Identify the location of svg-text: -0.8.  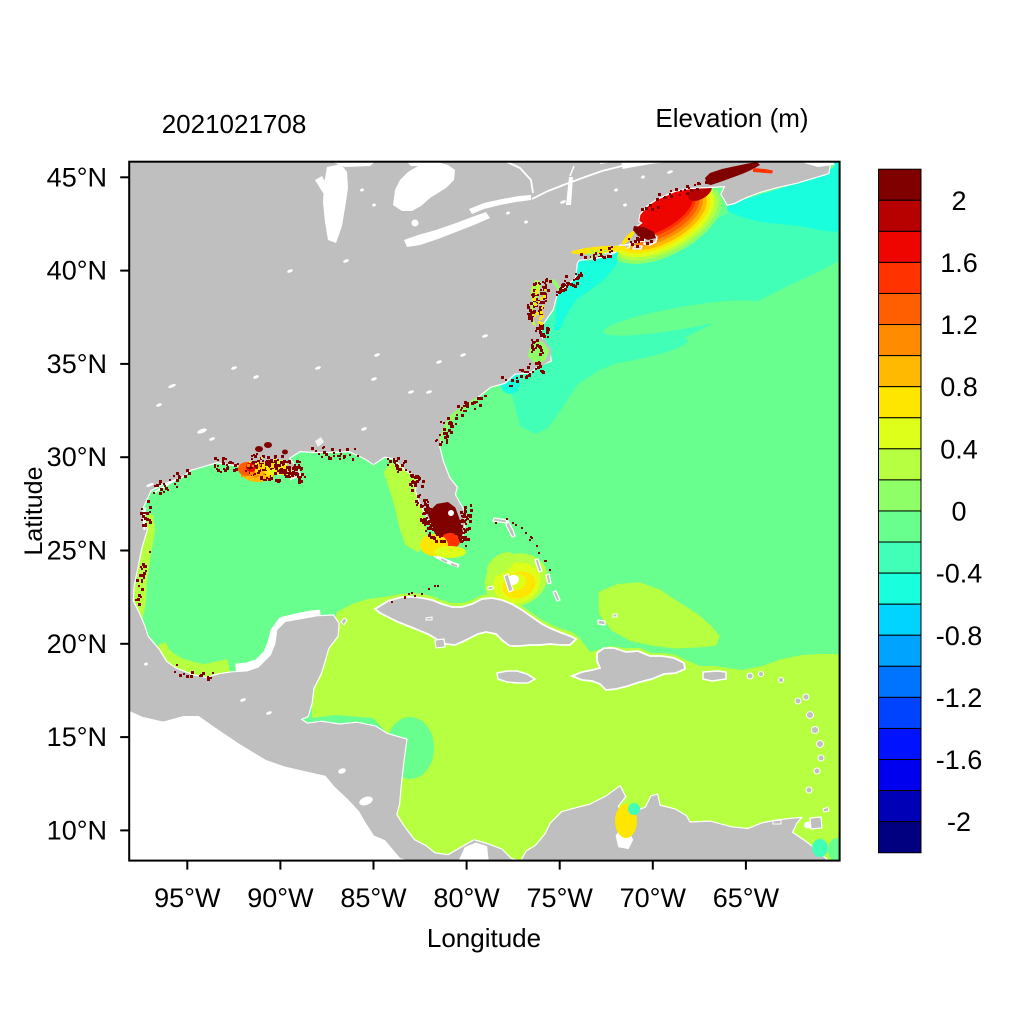
(959, 636).